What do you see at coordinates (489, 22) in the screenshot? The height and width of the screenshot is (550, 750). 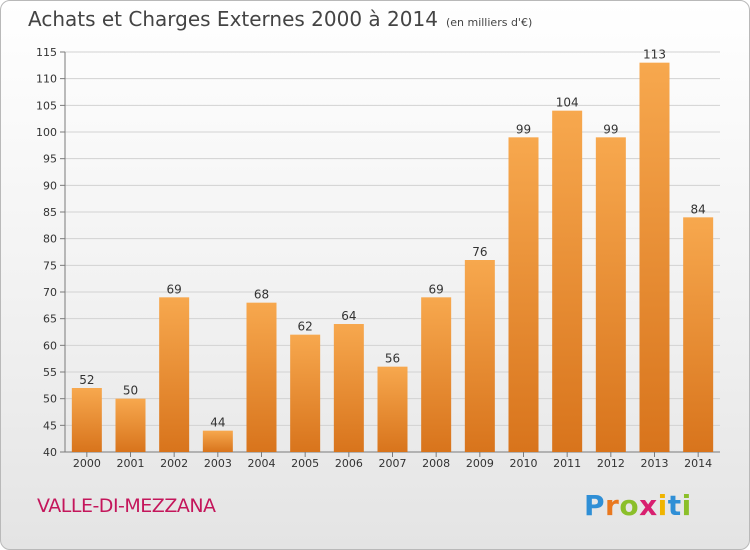 I see `chart-subtitle: (en milliers d'€)` at bounding box center [489, 22].